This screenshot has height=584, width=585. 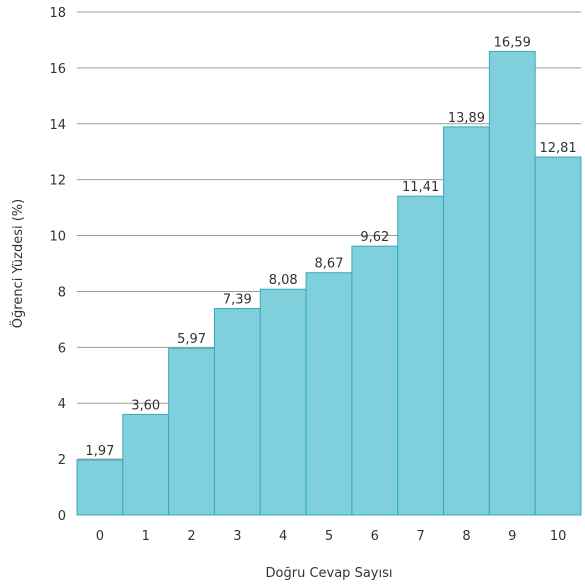 What do you see at coordinates (57, 237) in the screenshot?
I see `y-tick-label: 10` at bounding box center [57, 237].